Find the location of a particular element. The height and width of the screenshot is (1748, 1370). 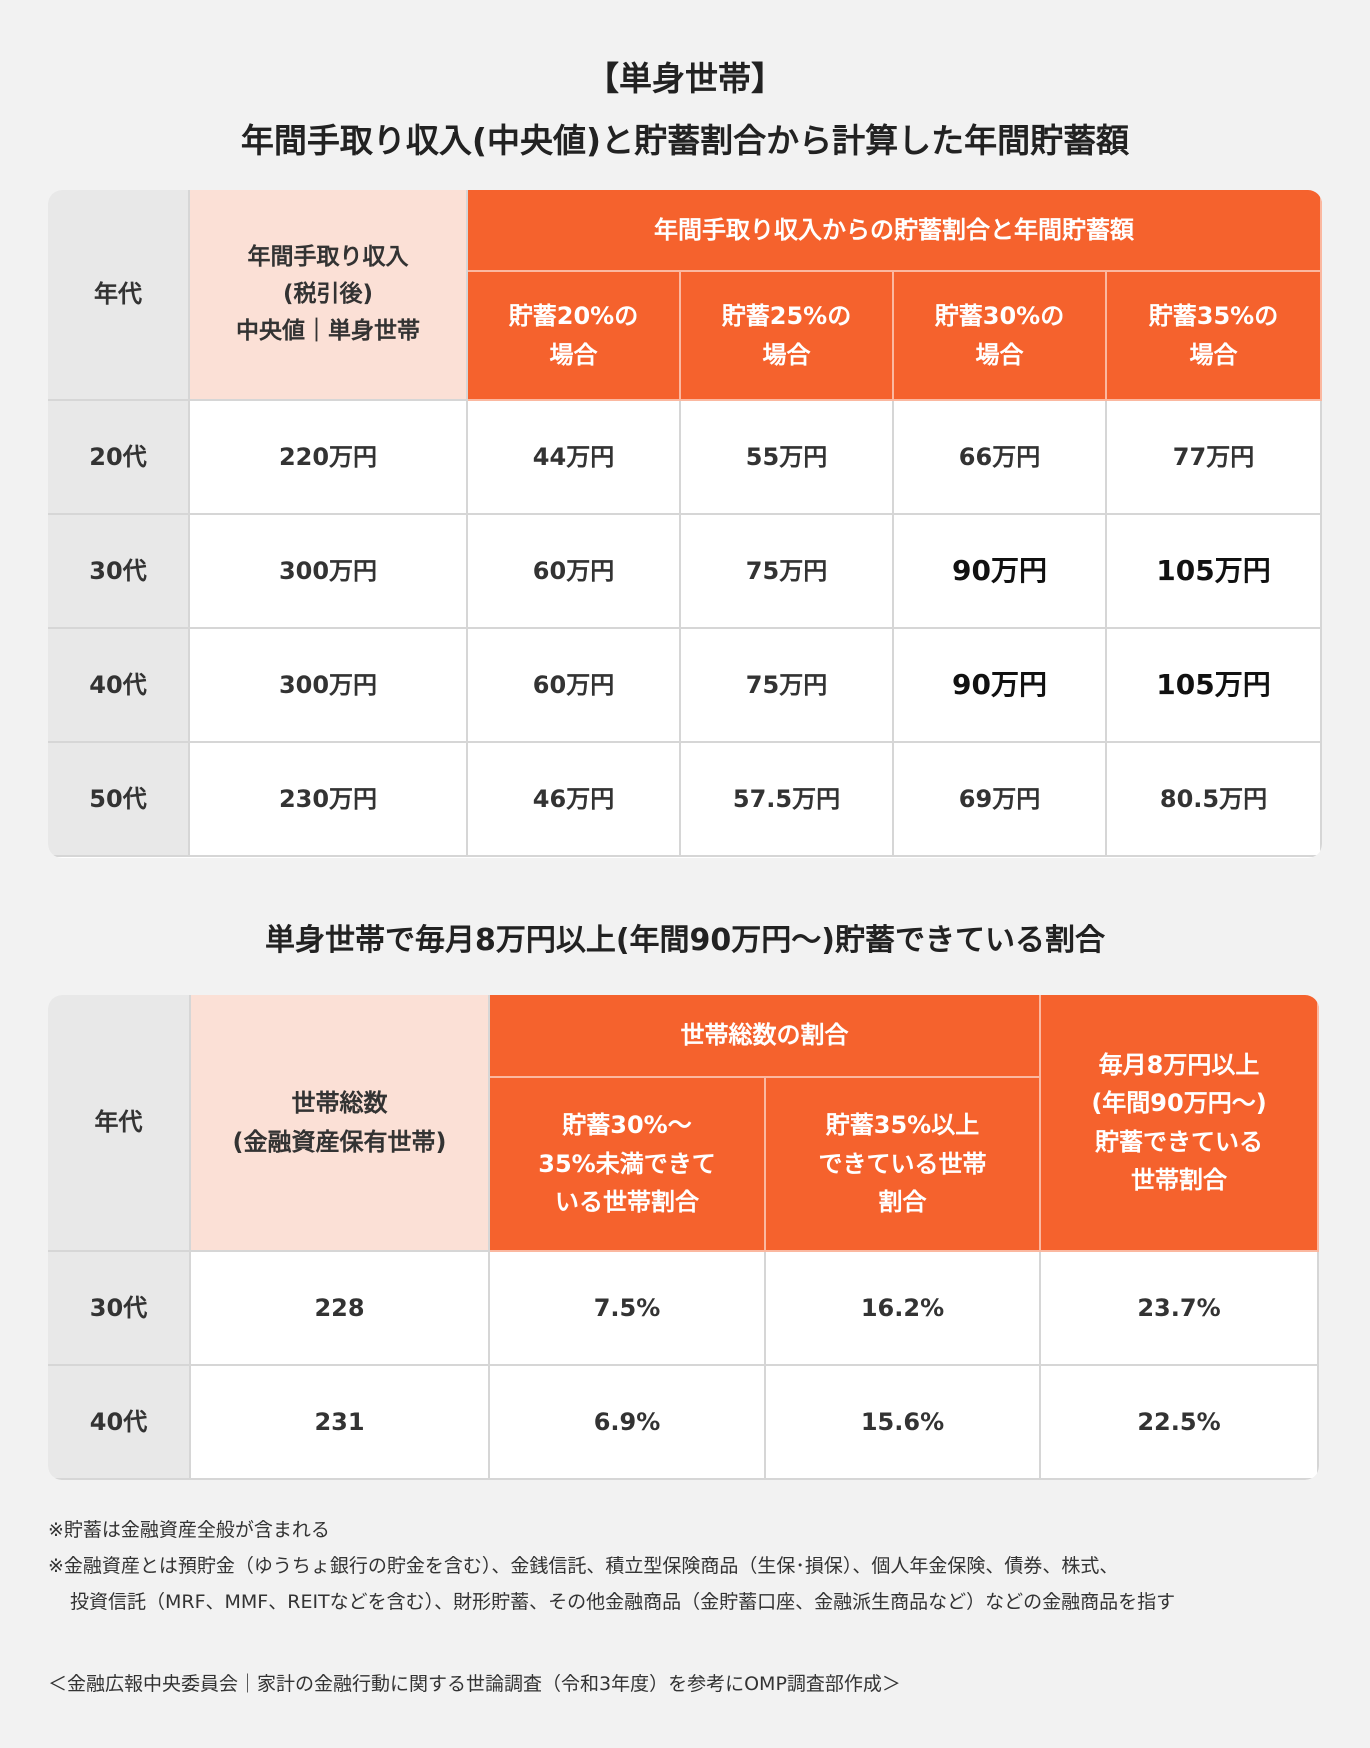

data-cell: 6.9% is located at coordinates (628, 1423).